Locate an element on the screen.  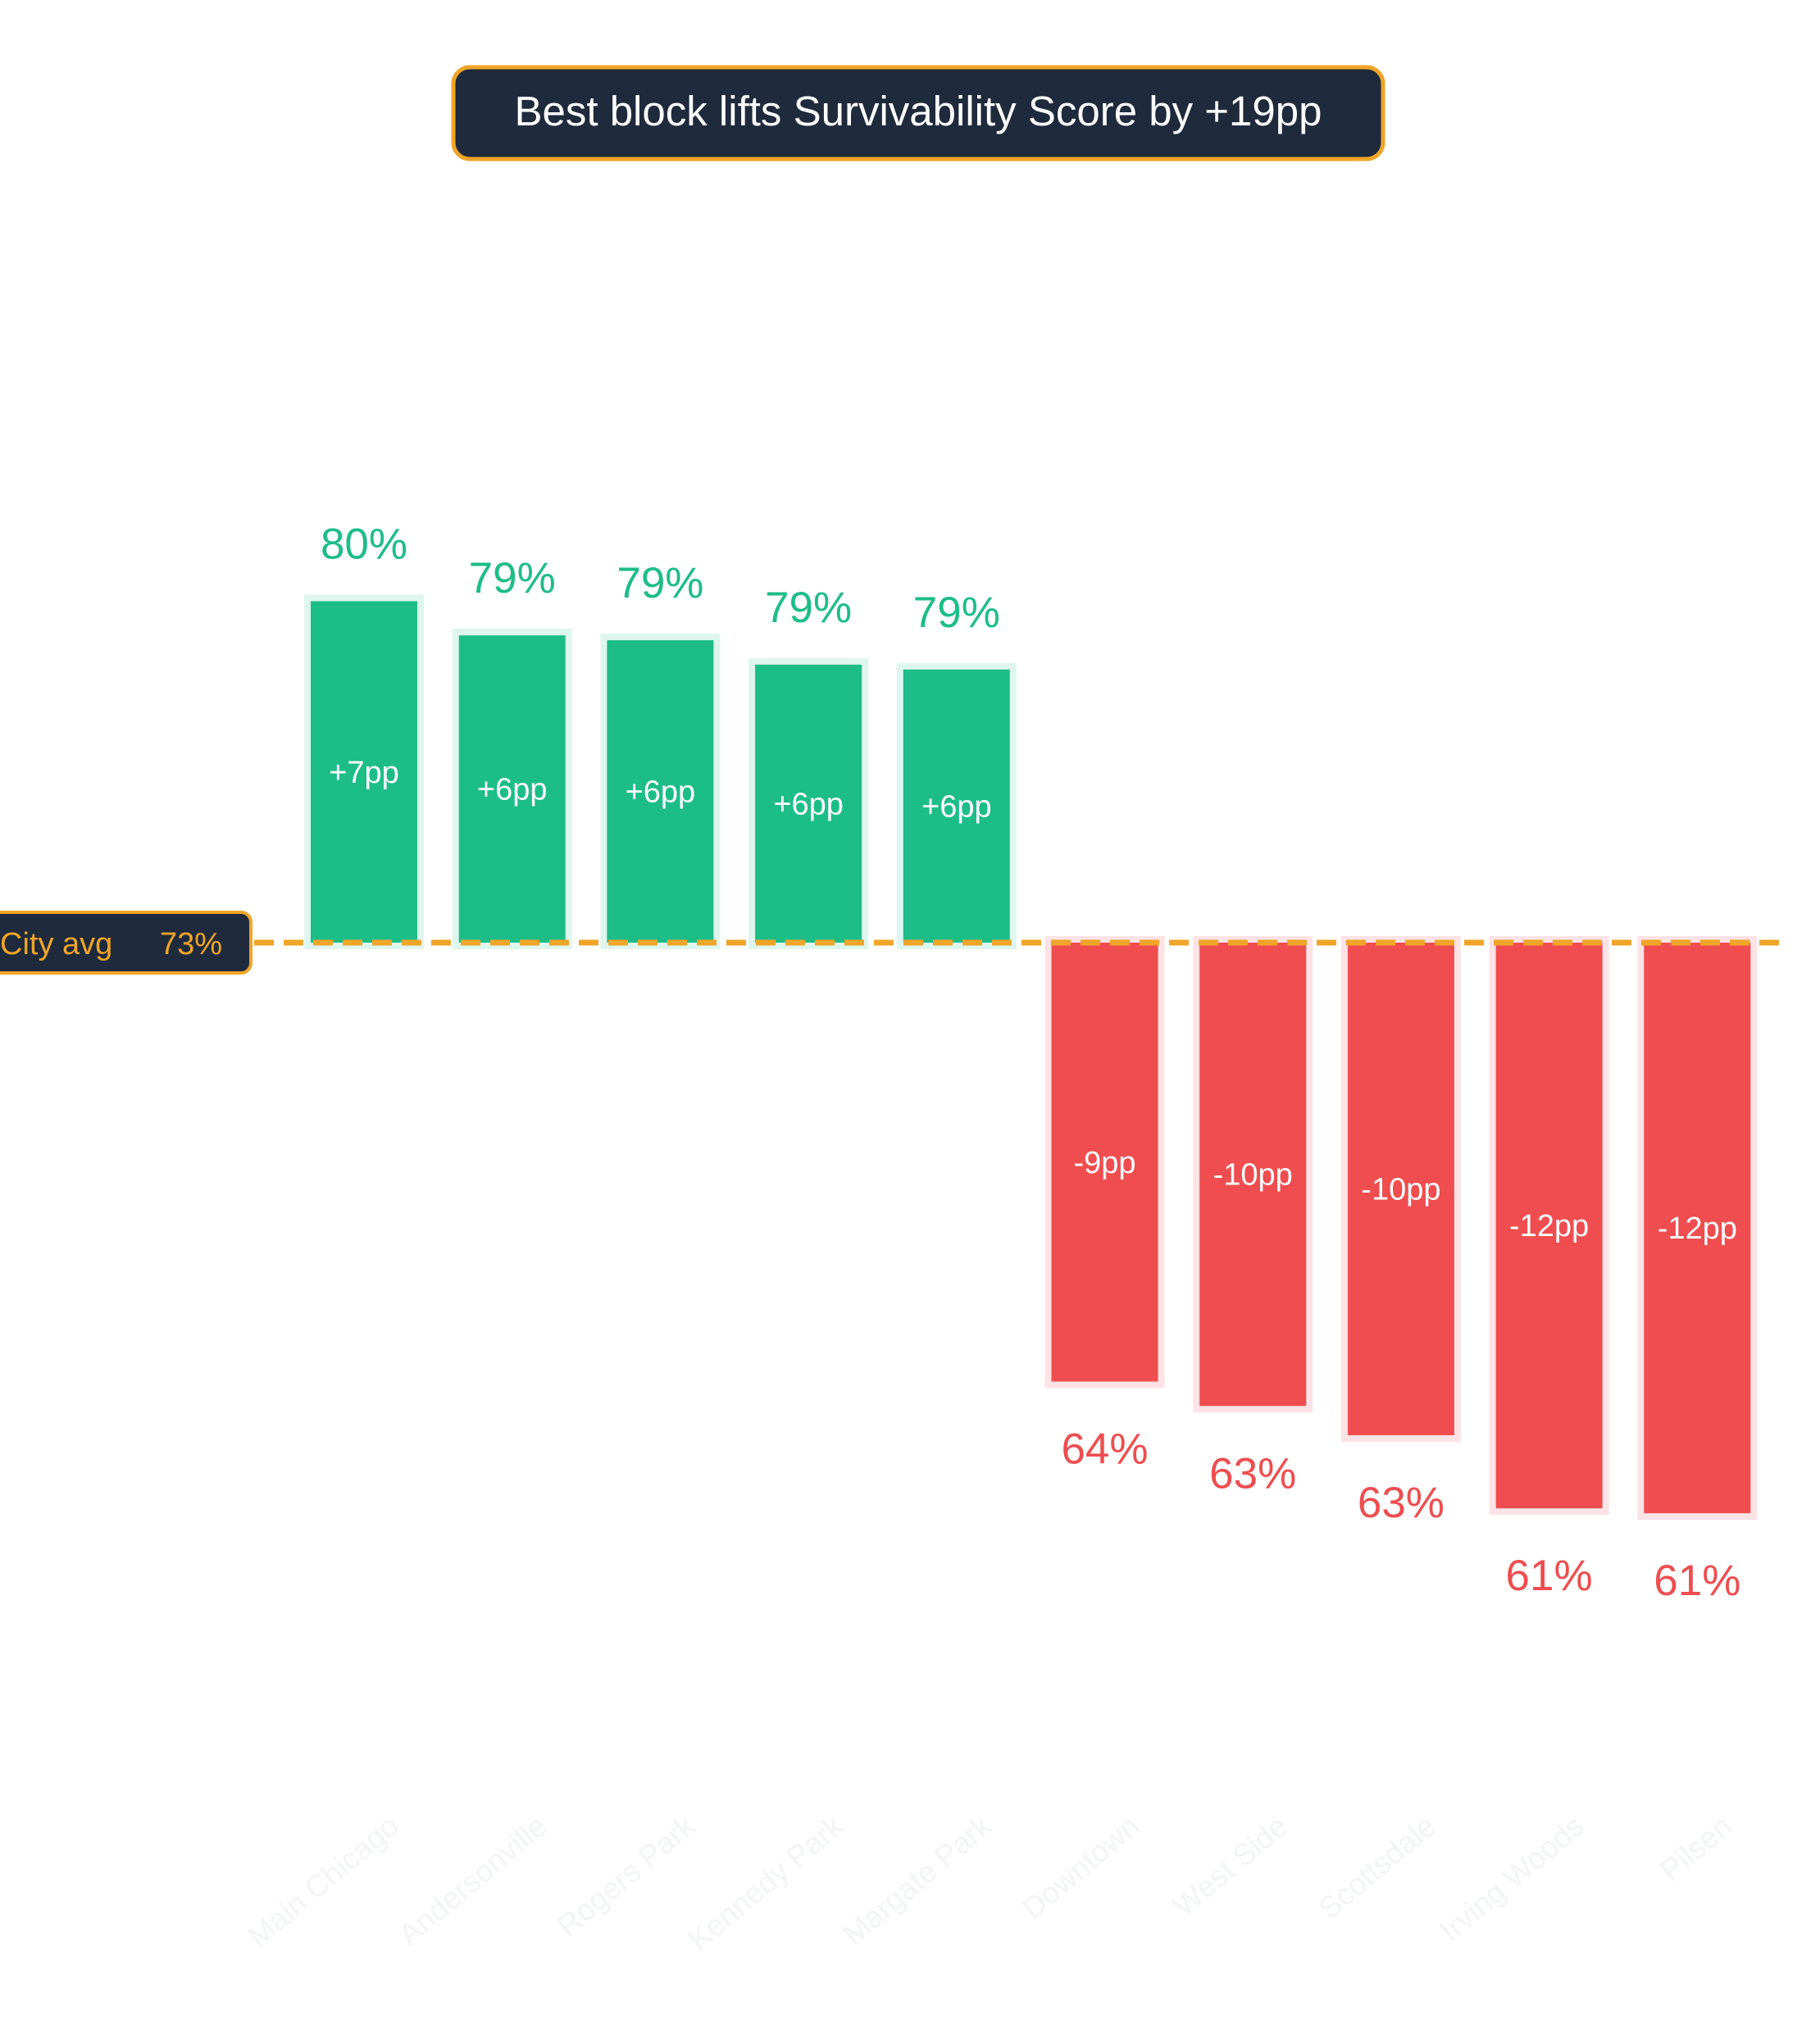
delta-label: -9pp is located at coordinates (1104, 1163).